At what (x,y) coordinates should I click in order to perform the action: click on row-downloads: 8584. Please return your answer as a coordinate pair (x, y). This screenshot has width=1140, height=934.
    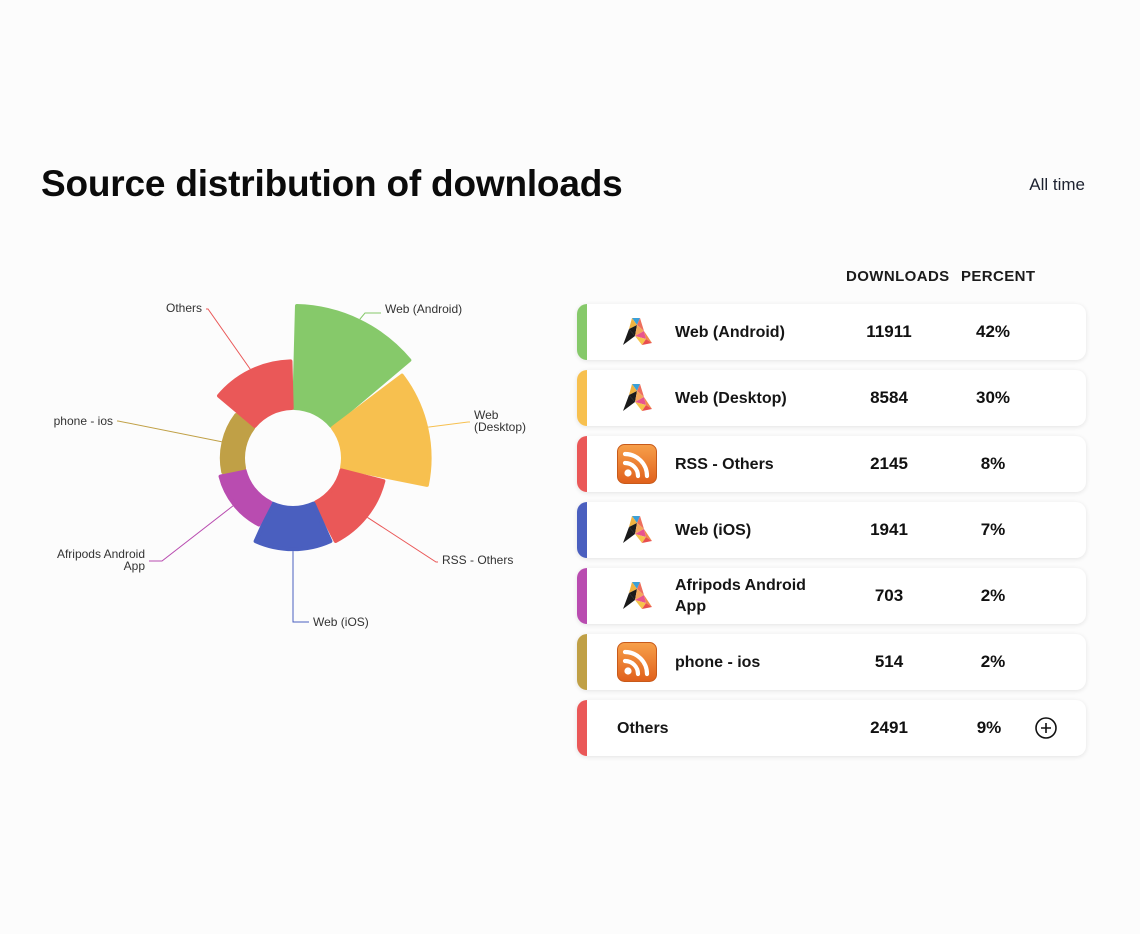
    Looking at the image, I should click on (889, 397).